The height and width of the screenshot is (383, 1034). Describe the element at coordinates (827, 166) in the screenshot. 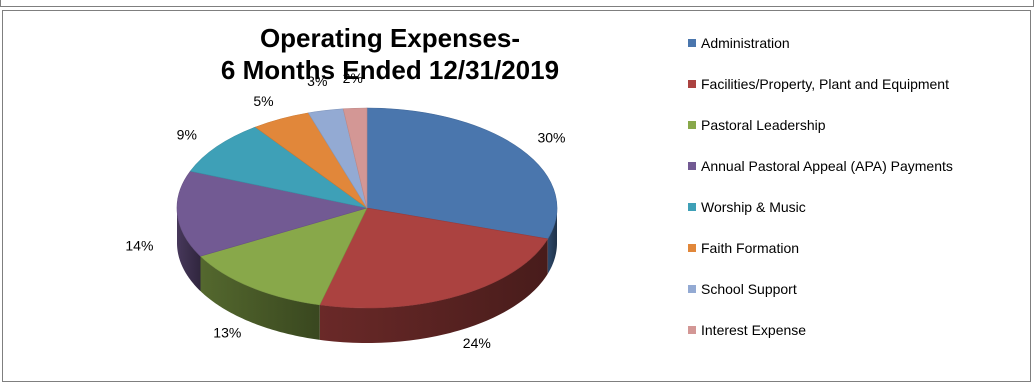

I see `legend-label: Annual Pastoral Appeal (APA) Payments` at that location.